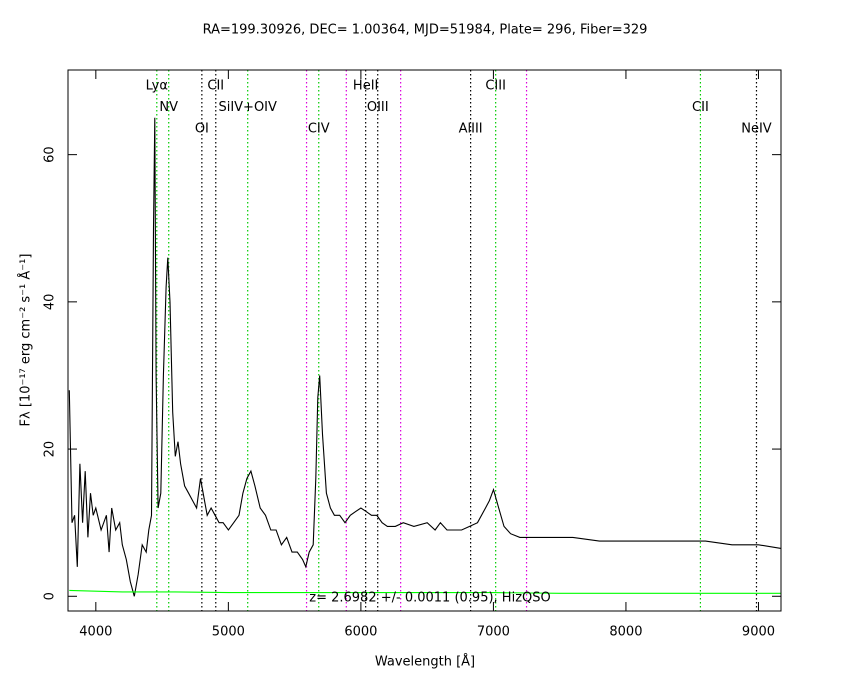 Image resolution: width=850 pixels, height=680 pixels. Describe the element at coordinates (495, 86) in the screenshot. I see `spectral-line-label: CIII` at that location.